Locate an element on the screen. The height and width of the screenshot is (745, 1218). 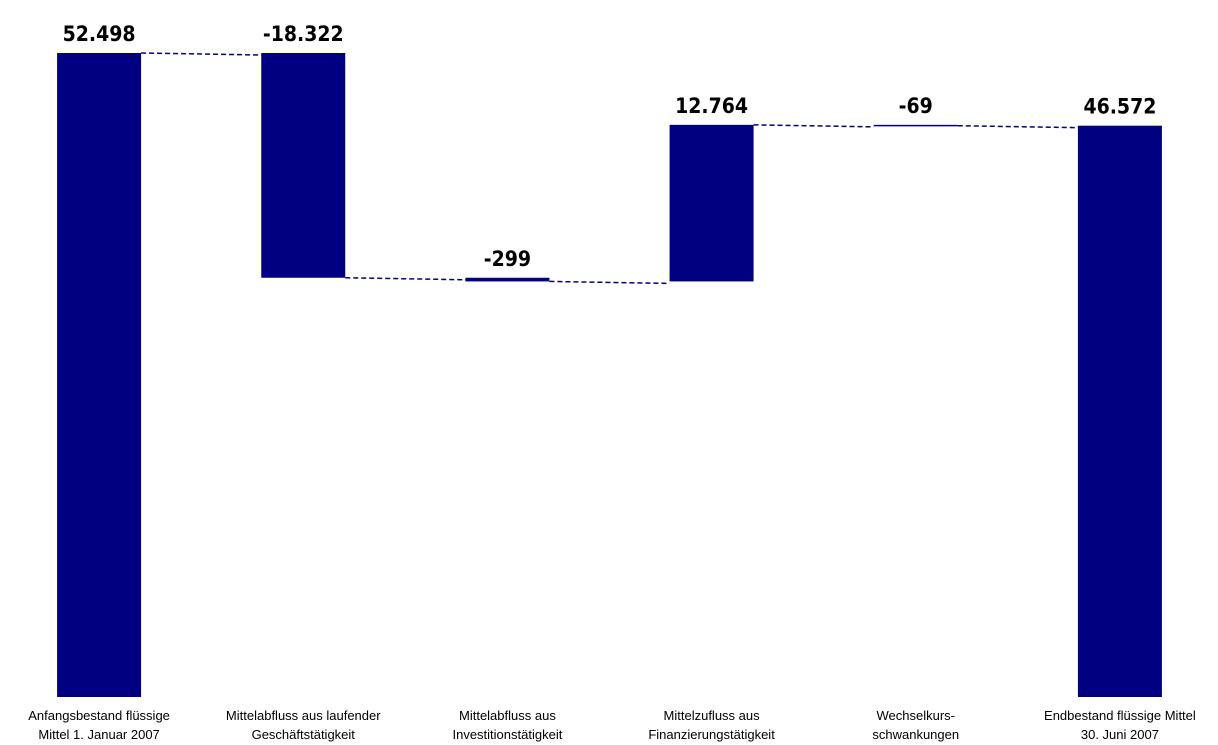
value-label: -299 is located at coordinates (507, 259).